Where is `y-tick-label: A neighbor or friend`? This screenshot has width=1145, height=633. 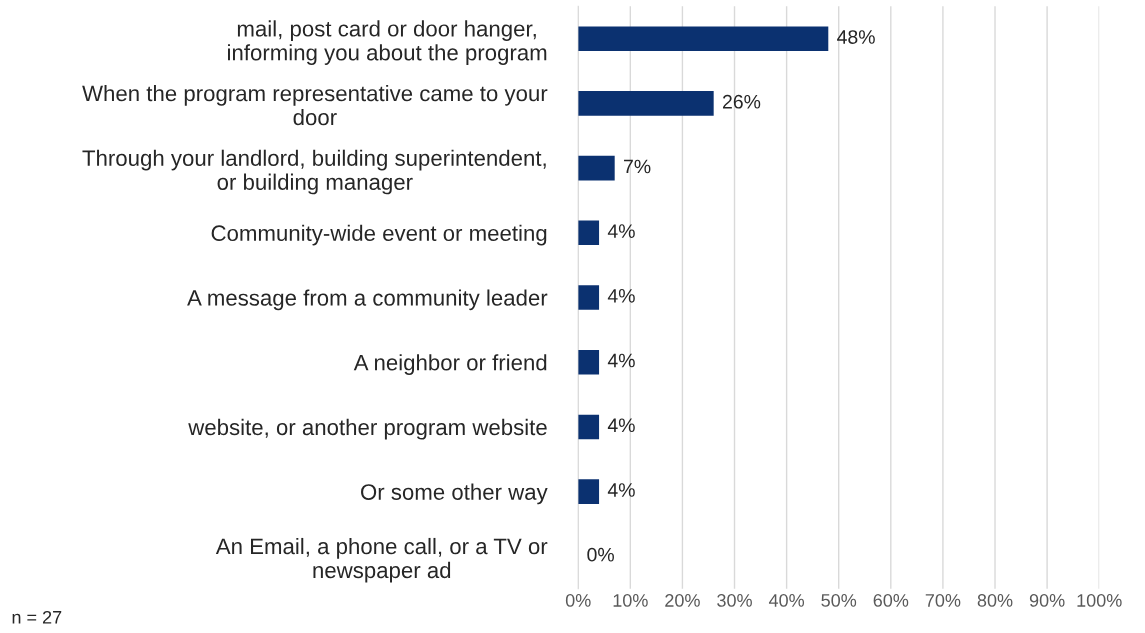
y-tick-label: A neighbor or friend is located at coordinates (450, 364).